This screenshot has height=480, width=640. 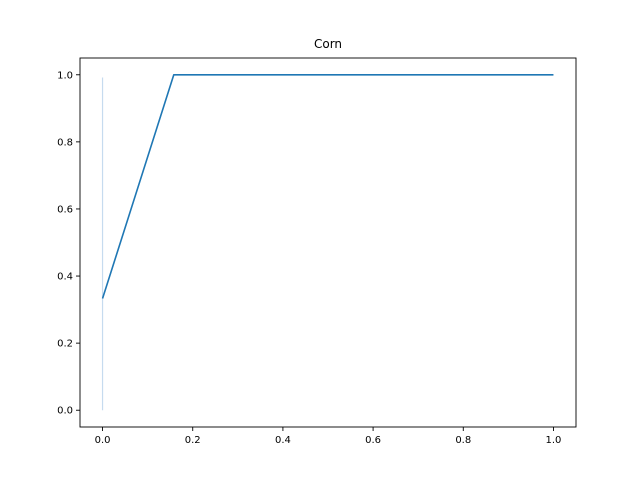 What do you see at coordinates (554, 440) in the screenshot?
I see `x-tick-label: 1.0` at bounding box center [554, 440].